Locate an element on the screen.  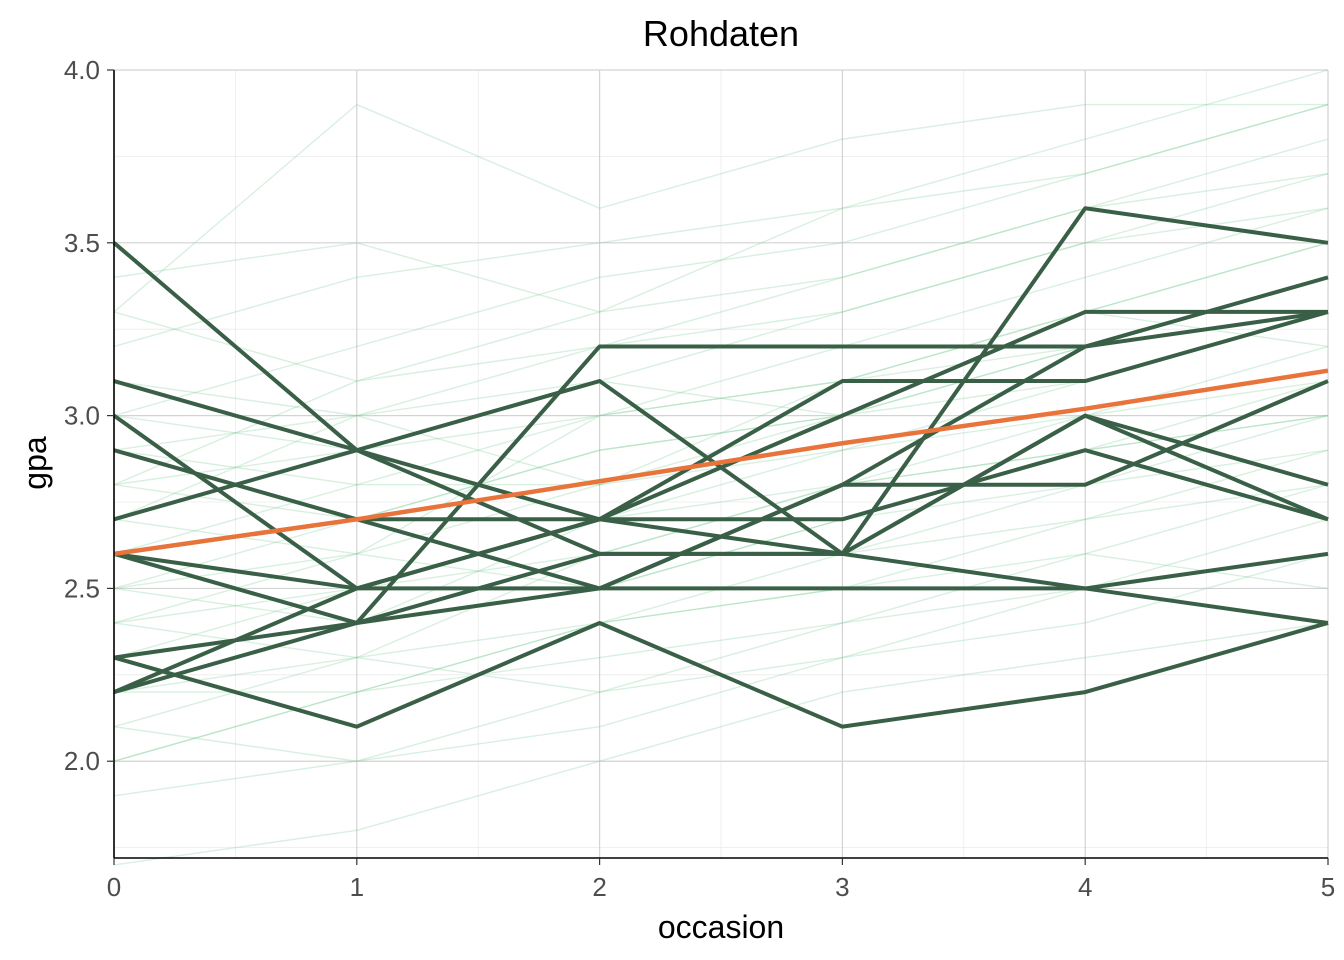
x-tick-label: 2 is located at coordinates (599, 887).